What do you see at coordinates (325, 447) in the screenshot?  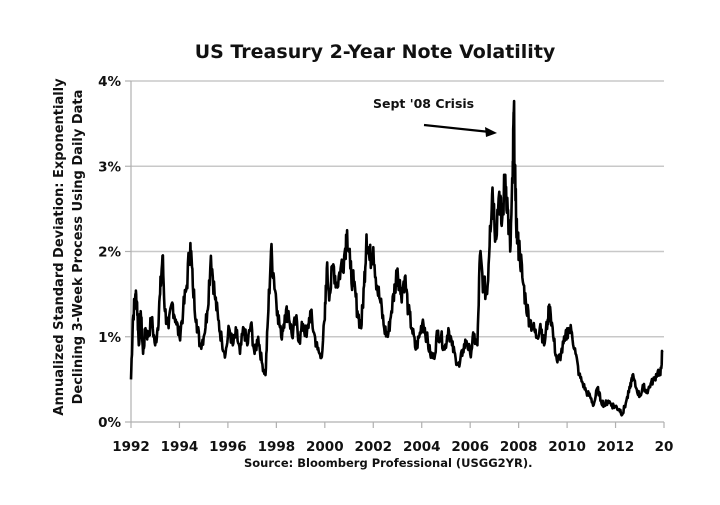 I see `x-tick-label: 2000` at bounding box center [325, 447].